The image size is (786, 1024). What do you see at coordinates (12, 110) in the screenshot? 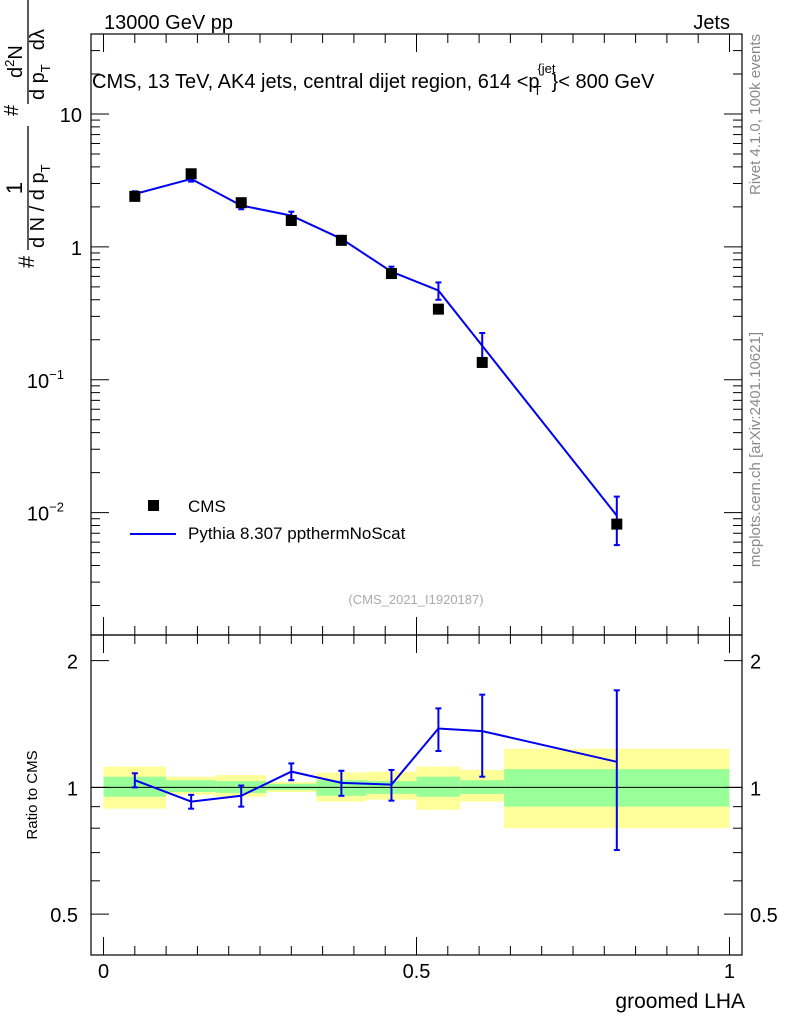
I see `ylabel-hash-2: #` at bounding box center [12, 110].